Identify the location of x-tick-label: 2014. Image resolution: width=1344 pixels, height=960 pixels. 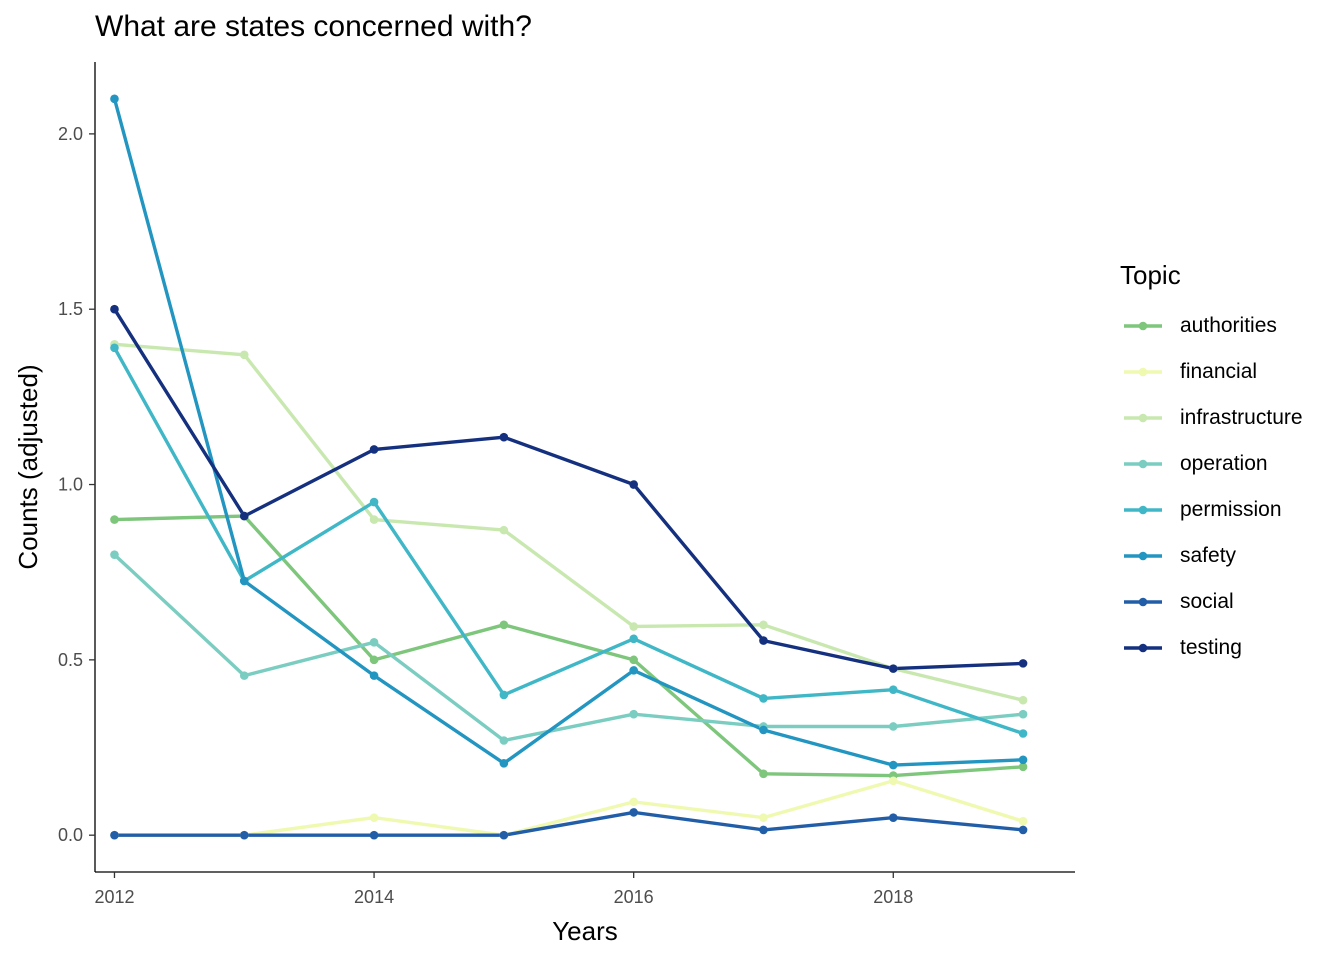
(374, 897).